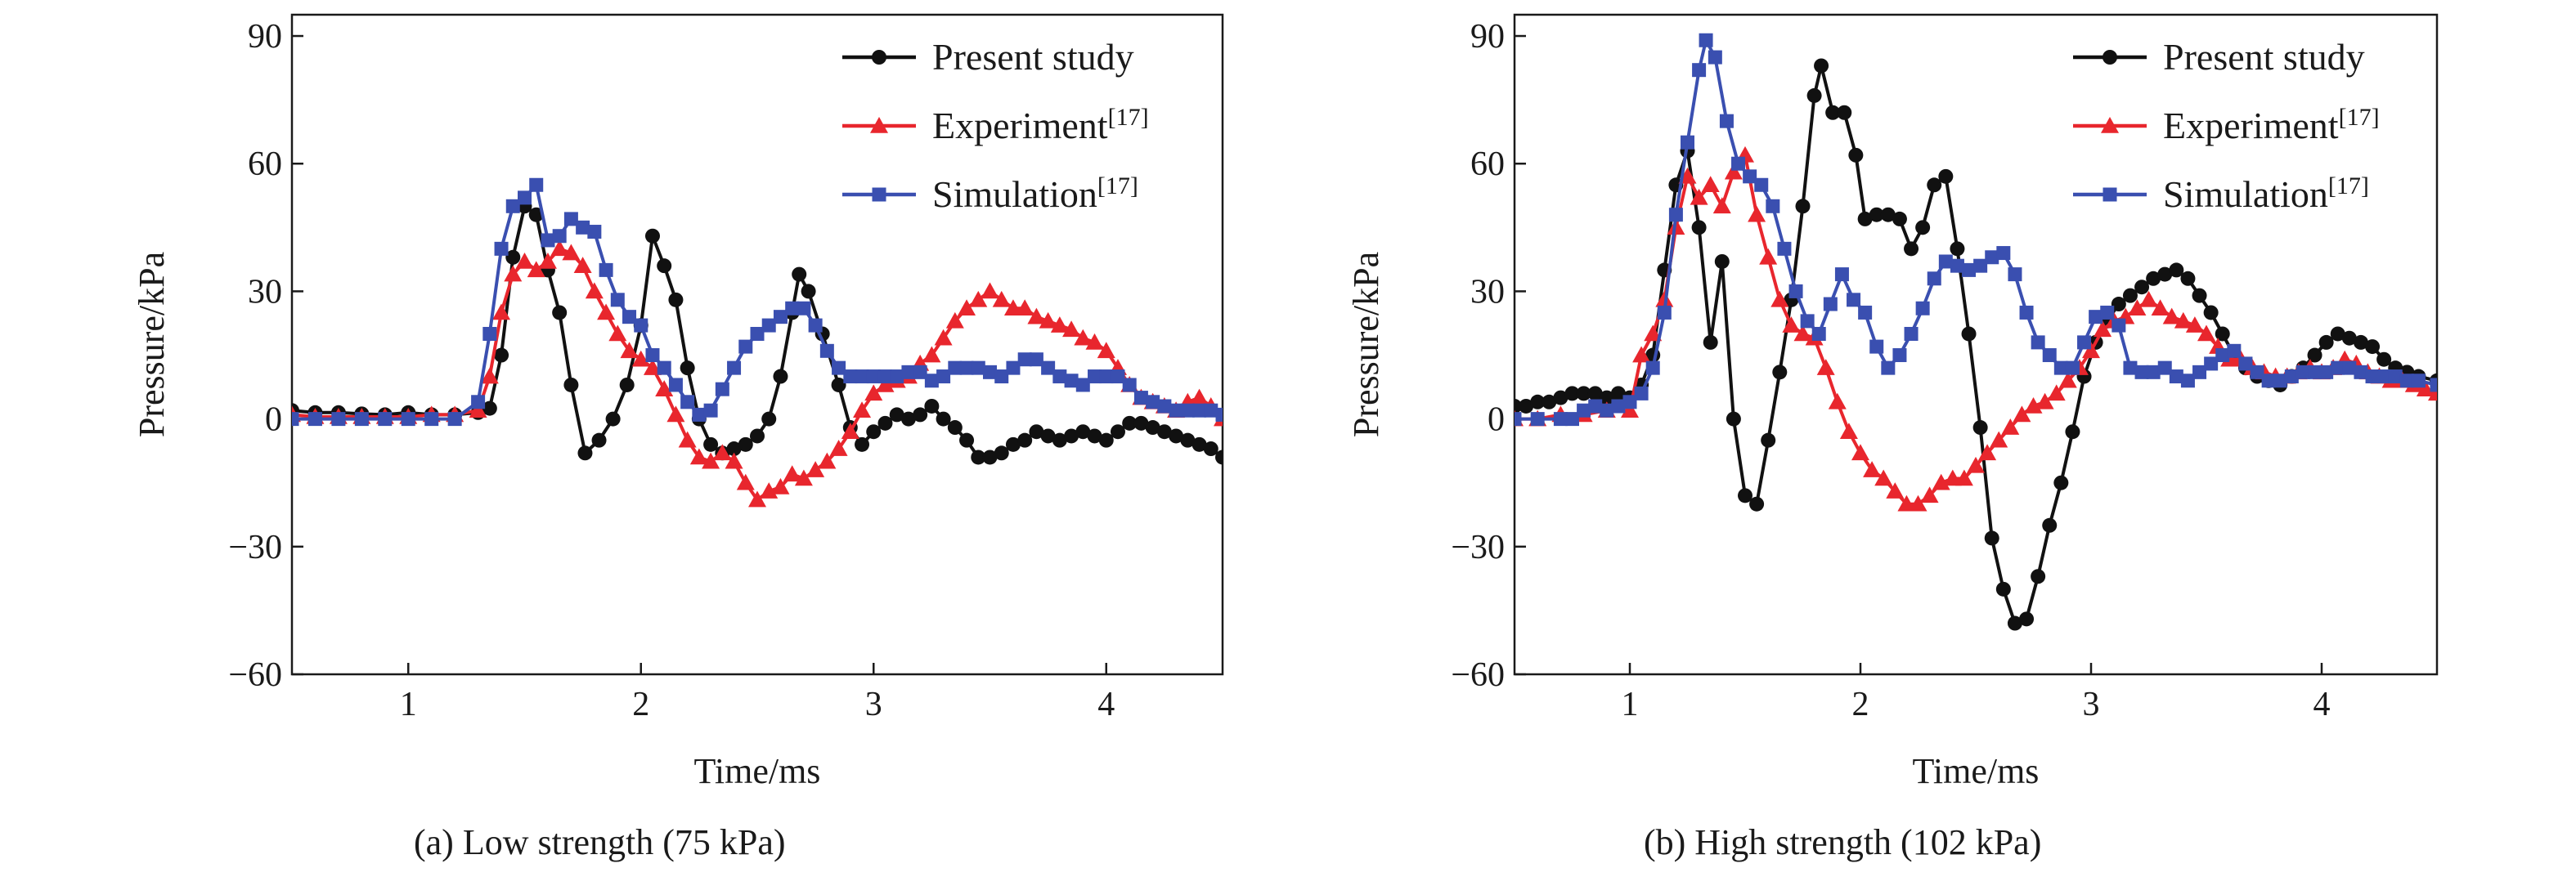 The height and width of the screenshot is (877, 2576). Describe the element at coordinates (2271, 125) in the screenshot. I see `legend-label: Experiment[17]` at that location.